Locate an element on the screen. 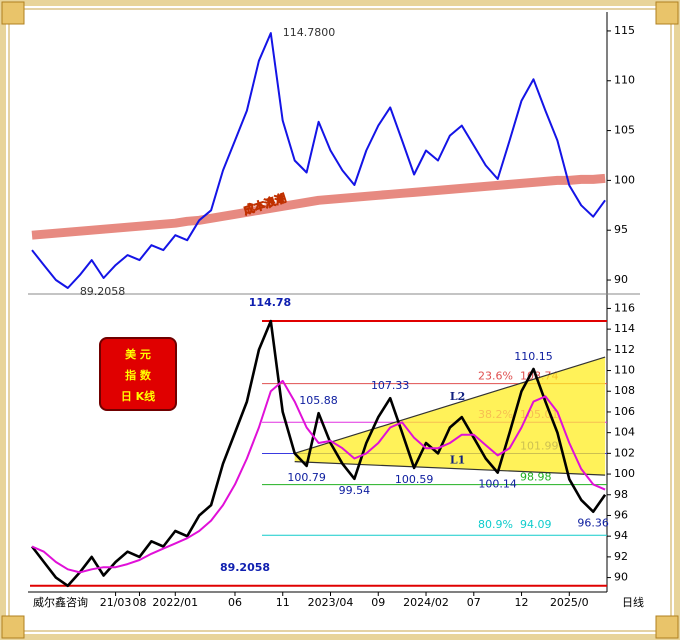 The image size is (680, 640). x-tick-label: 2022/01 is located at coordinates (175, 602).